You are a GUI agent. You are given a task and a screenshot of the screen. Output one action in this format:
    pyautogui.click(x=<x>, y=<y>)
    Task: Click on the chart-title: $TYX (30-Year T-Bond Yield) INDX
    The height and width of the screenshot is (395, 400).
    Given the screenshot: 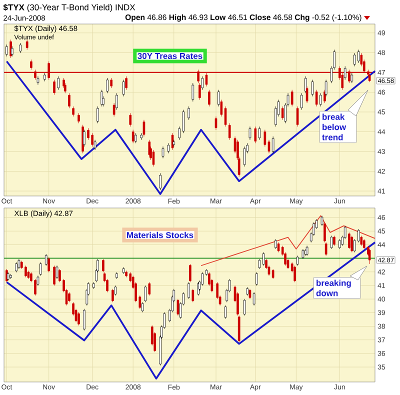 What is the action you would take?
    pyautogui.click(x=69, y=8)
    